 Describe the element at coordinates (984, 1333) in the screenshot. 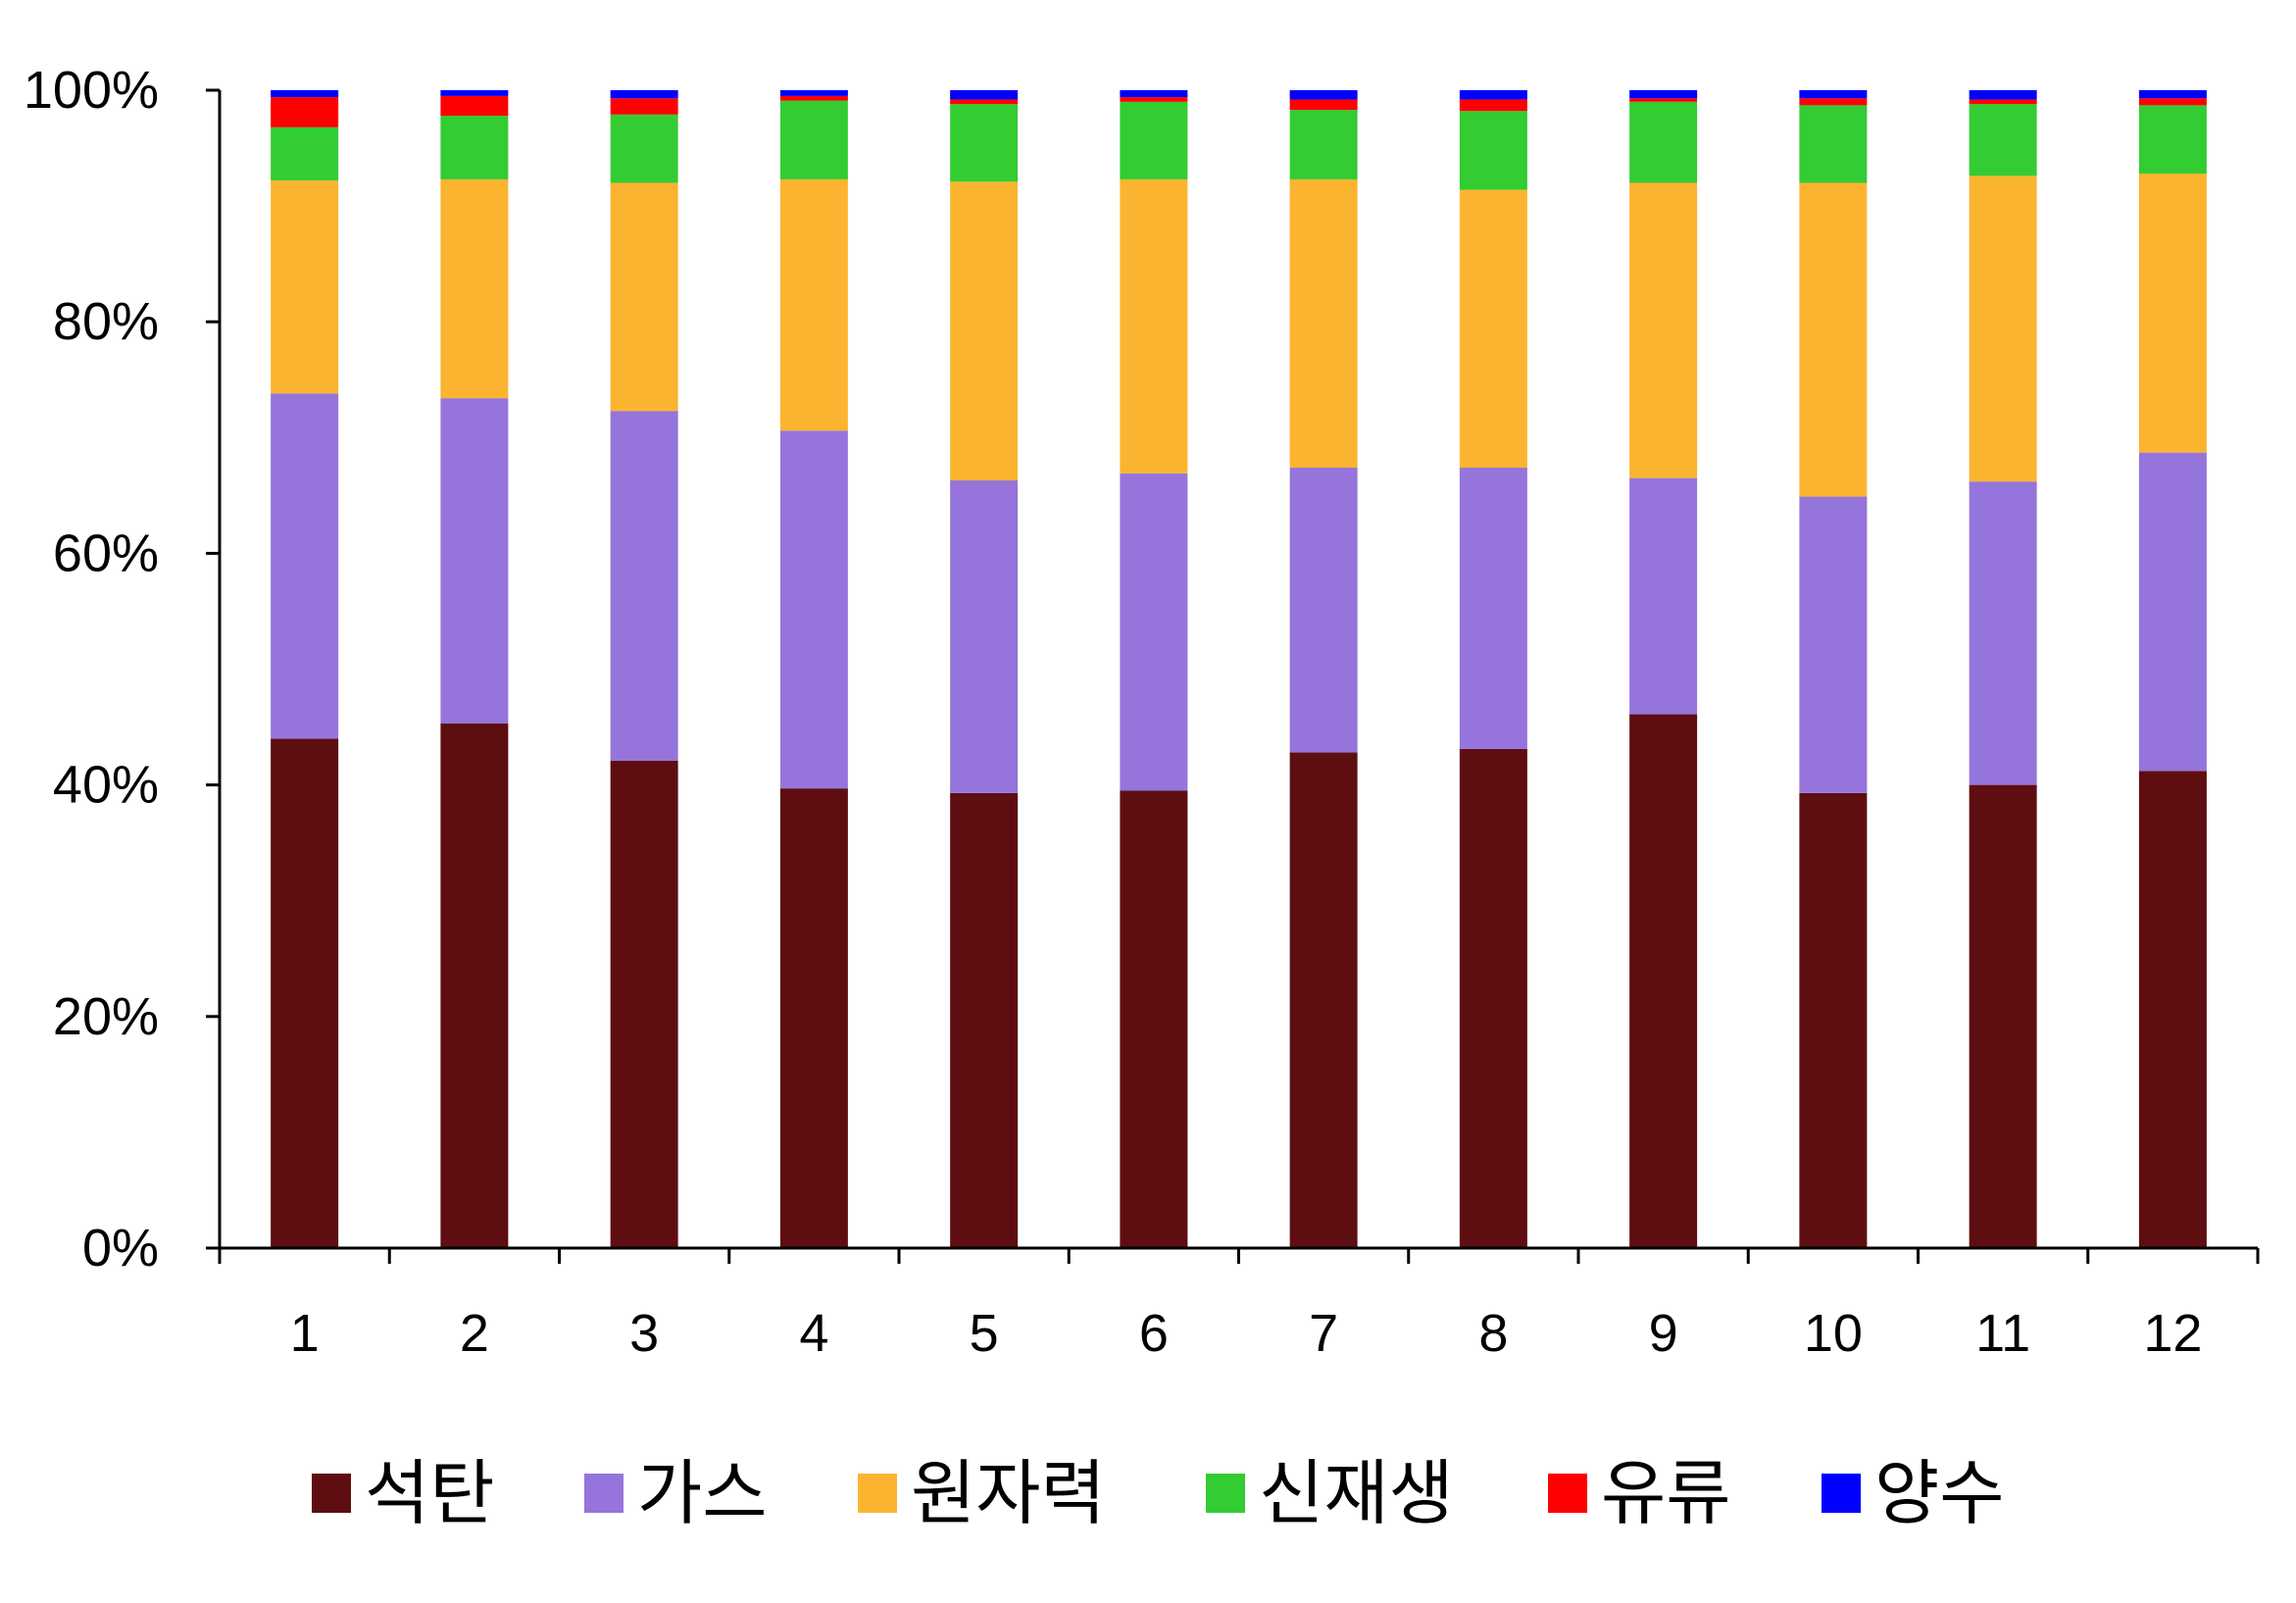

I see `x-tick-label: 5` at that location.